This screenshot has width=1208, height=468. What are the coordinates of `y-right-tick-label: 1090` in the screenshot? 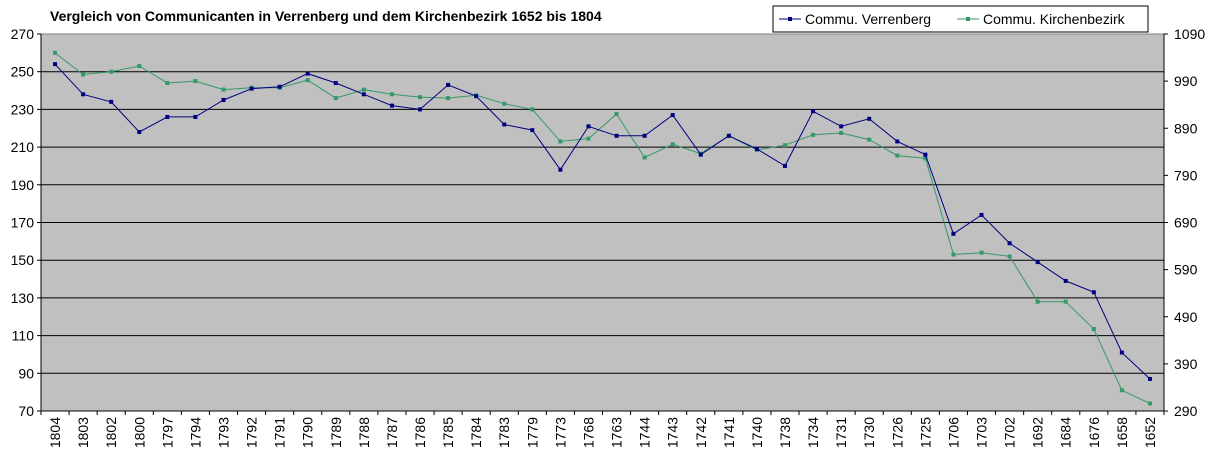 It's located at (1189, 34).